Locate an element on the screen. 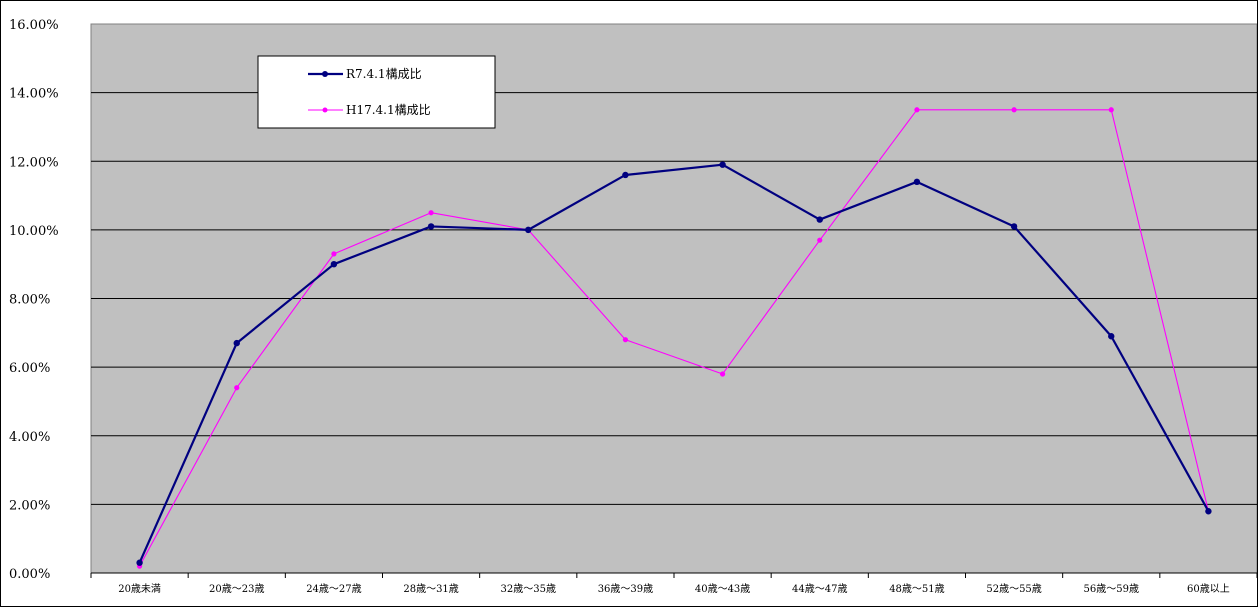  legend-box is located at coordinates (376, 92).